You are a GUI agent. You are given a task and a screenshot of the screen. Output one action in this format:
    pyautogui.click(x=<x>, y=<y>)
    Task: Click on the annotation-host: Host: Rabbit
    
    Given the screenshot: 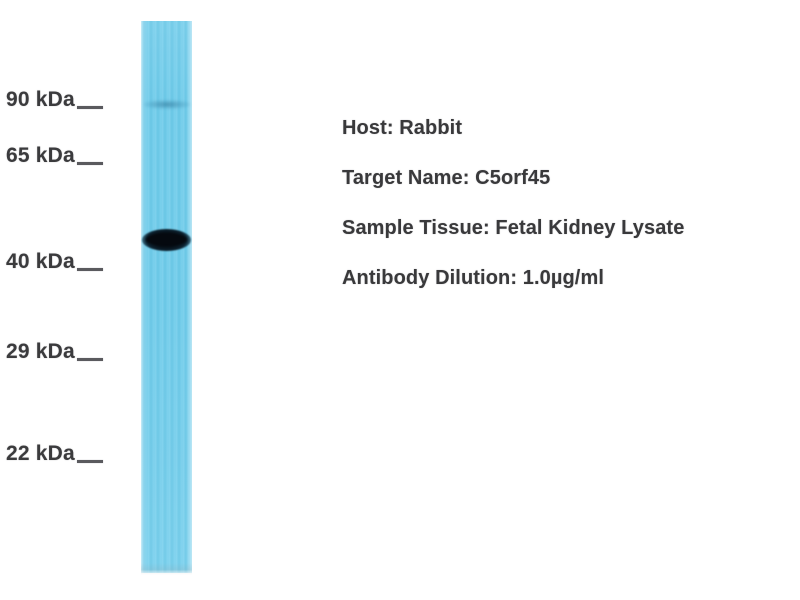 What is the action you would take?
    pyautogui.click(x=402, y=128)
    